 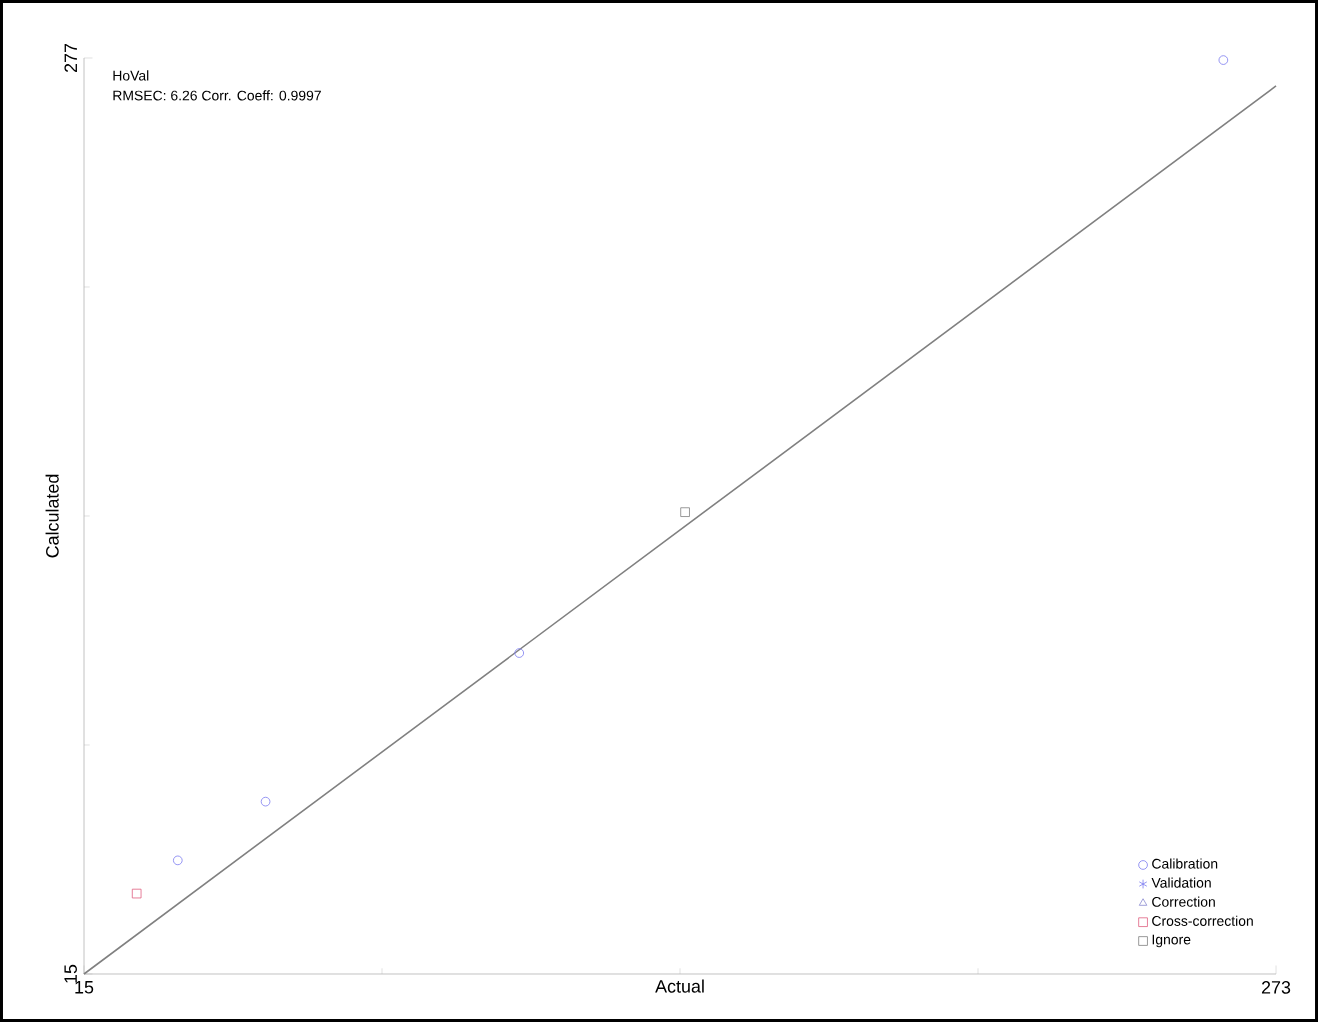 What do you see at coordinates (679, 986) in the screenshot?
I see `x-axis-title: Actual` at bounding box center [679, 986].